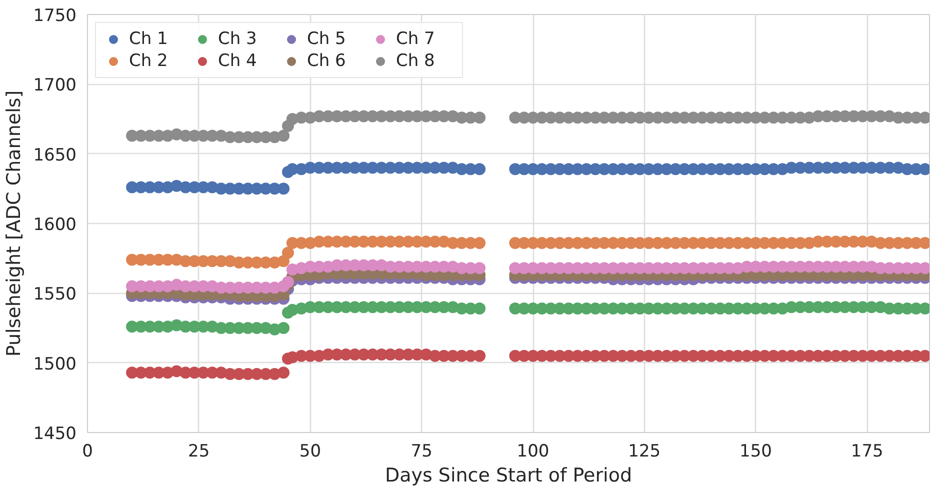  Describe the element at coordinates (54, 225) in the screenshot. I see `y-tick-label: 1600` at that location.